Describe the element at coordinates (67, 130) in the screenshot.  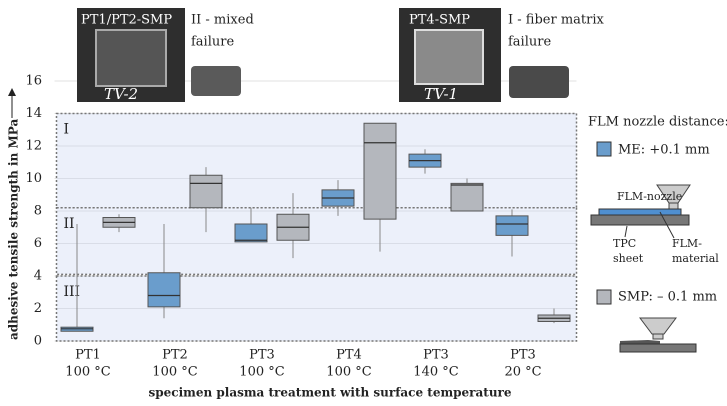
I see `region-label: I` at that location.